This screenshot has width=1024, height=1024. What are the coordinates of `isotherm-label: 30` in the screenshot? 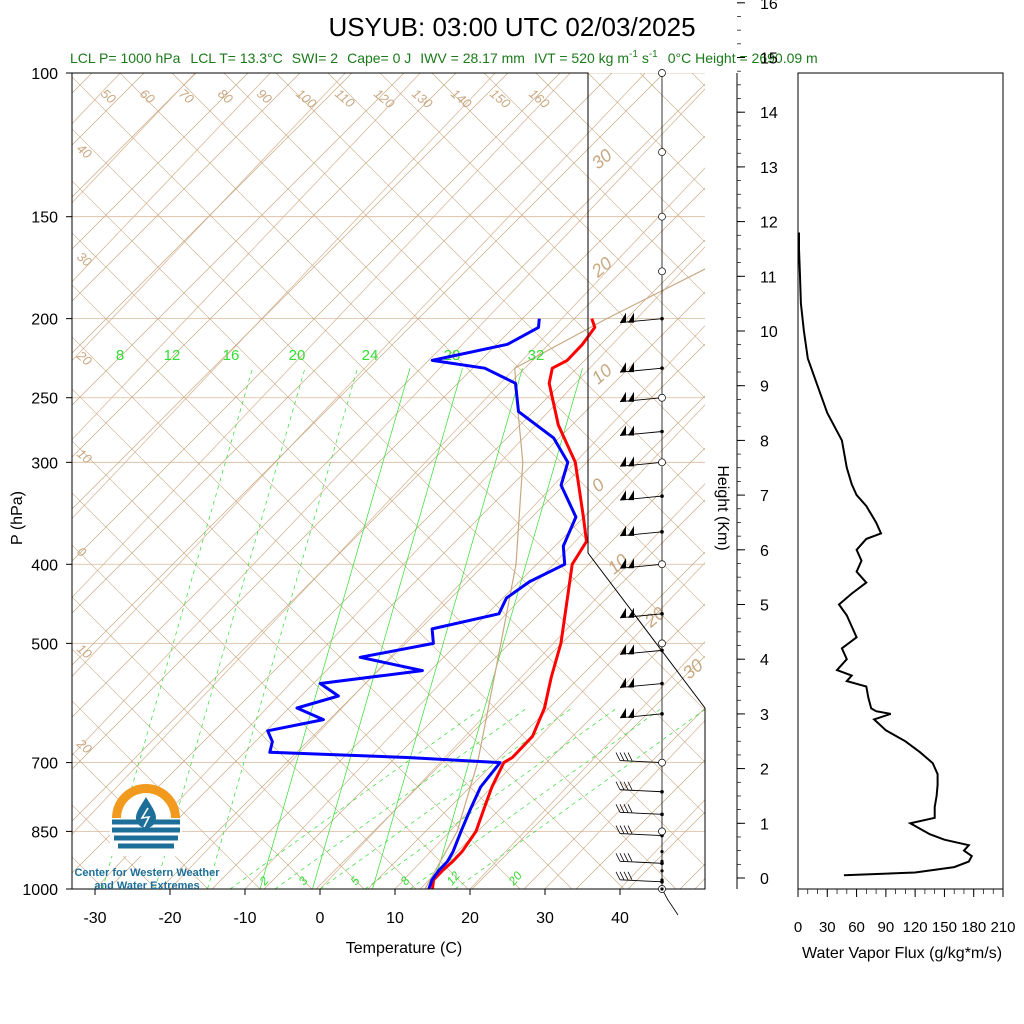 It's located at (84, 259).